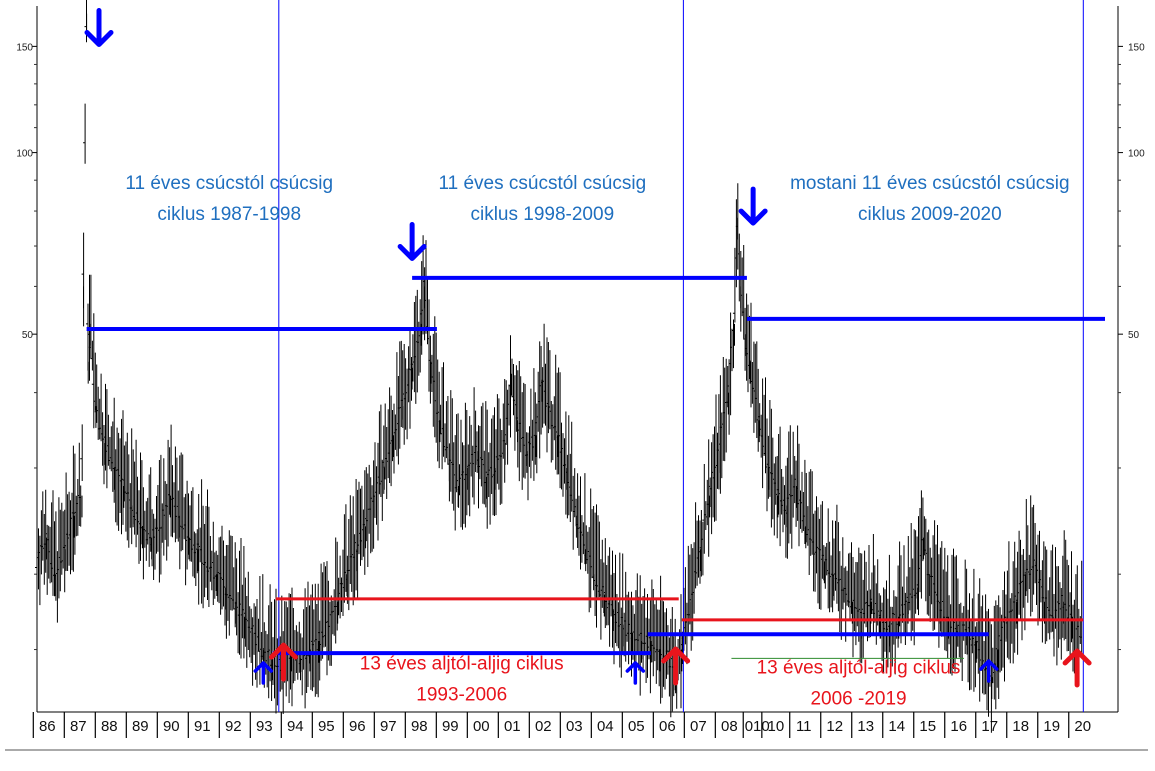  Describe the element at coordinates (543, 726) in the screenshot. I see `x-tick-label: 02` at that location.